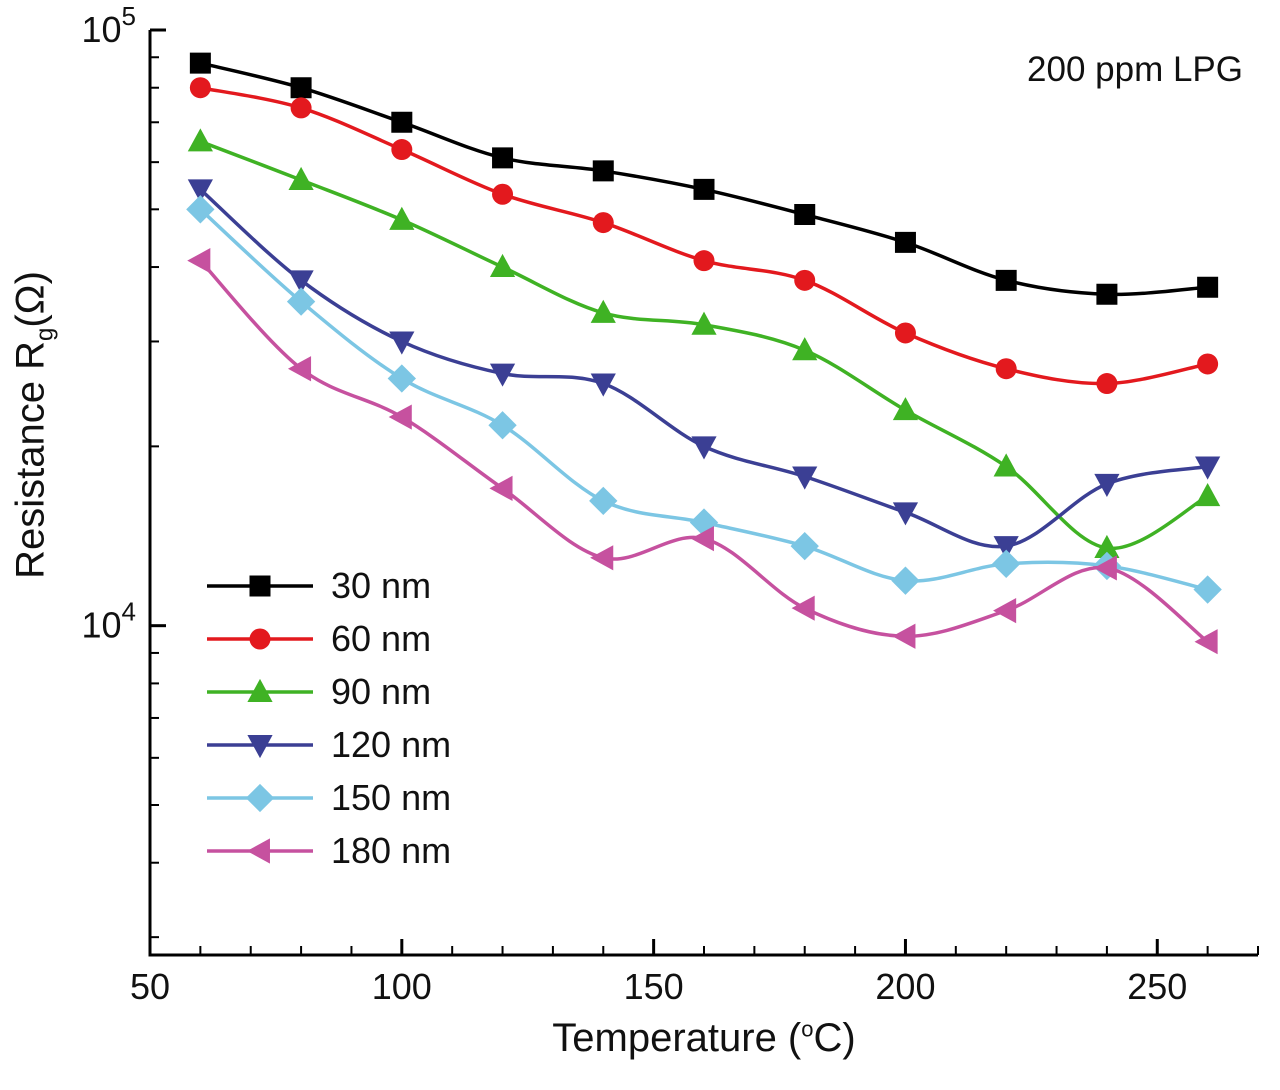 The width and height of the screenshot is (1280, 1090). Describe the element at coordinates (108, 25) in the screenshot. I see `y-tick-label: 10⁵` at that location.